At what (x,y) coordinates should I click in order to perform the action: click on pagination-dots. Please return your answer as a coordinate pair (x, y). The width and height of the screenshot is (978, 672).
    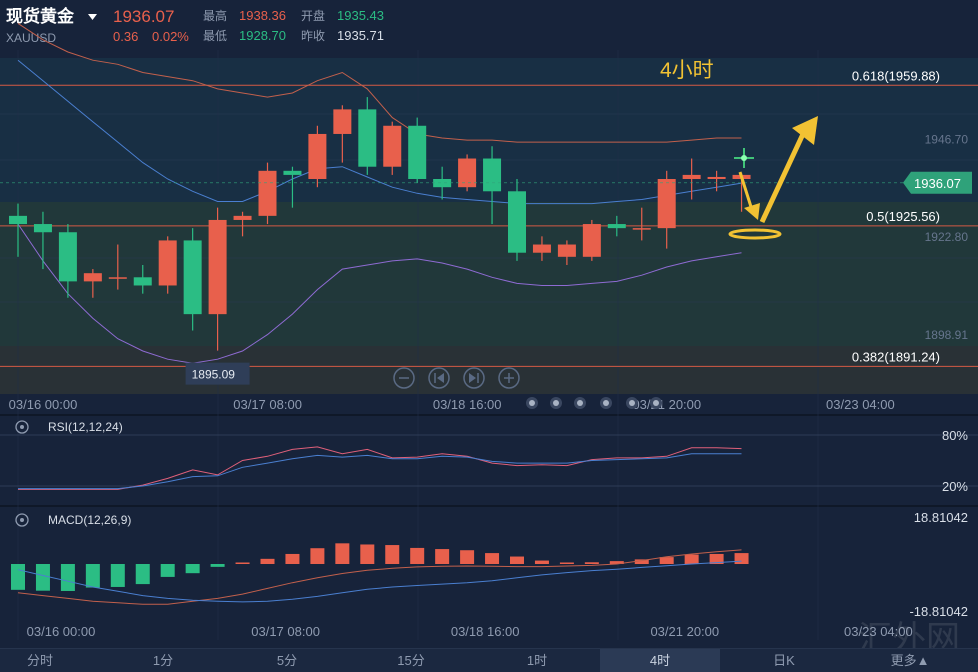
    Looking at the image, I should click on (594, 403).